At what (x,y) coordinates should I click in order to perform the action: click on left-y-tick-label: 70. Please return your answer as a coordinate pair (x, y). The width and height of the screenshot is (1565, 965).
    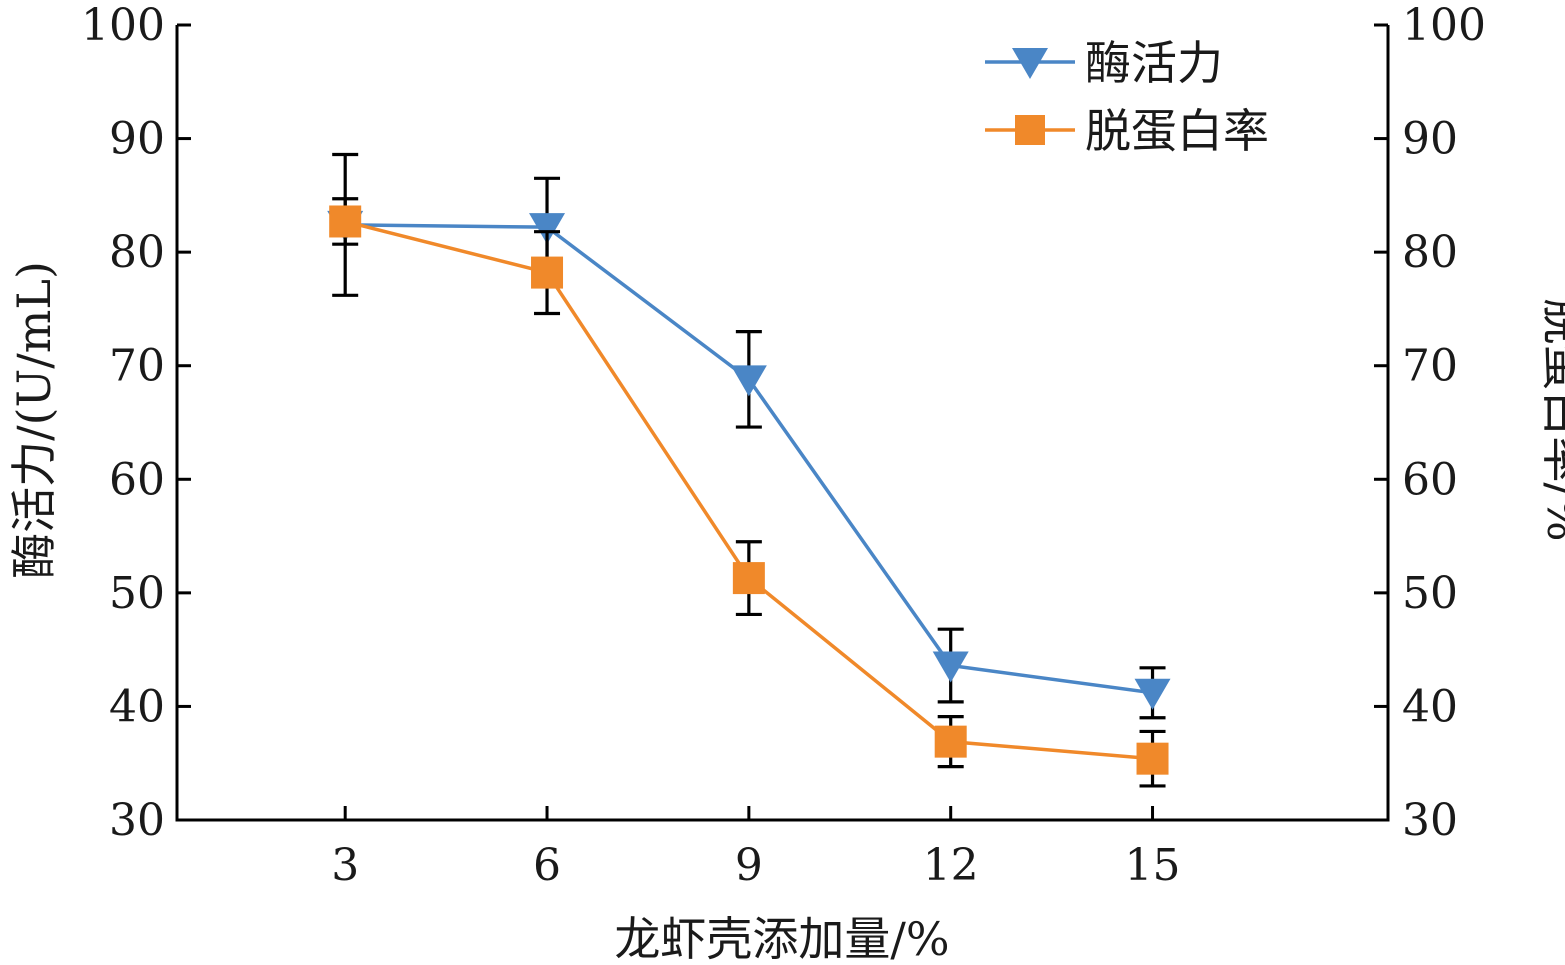
    Looking at the image, I should click on (137, 366).